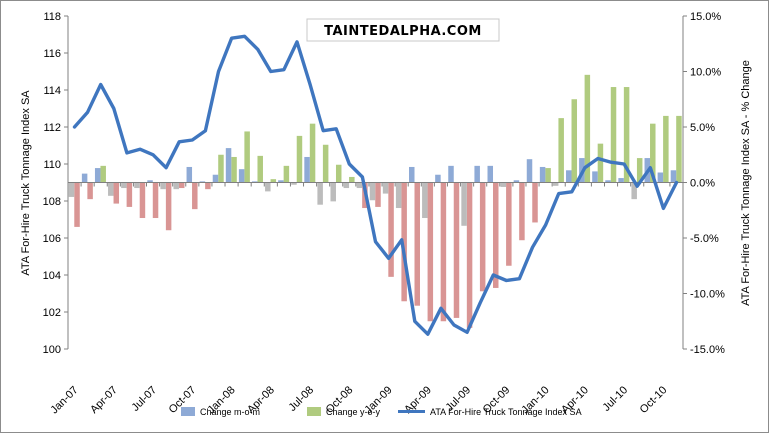  What do you see at coordinates (52, 165) in the screenshot?
I see `left-tick-label: 110` at bounding box center [52, 165].